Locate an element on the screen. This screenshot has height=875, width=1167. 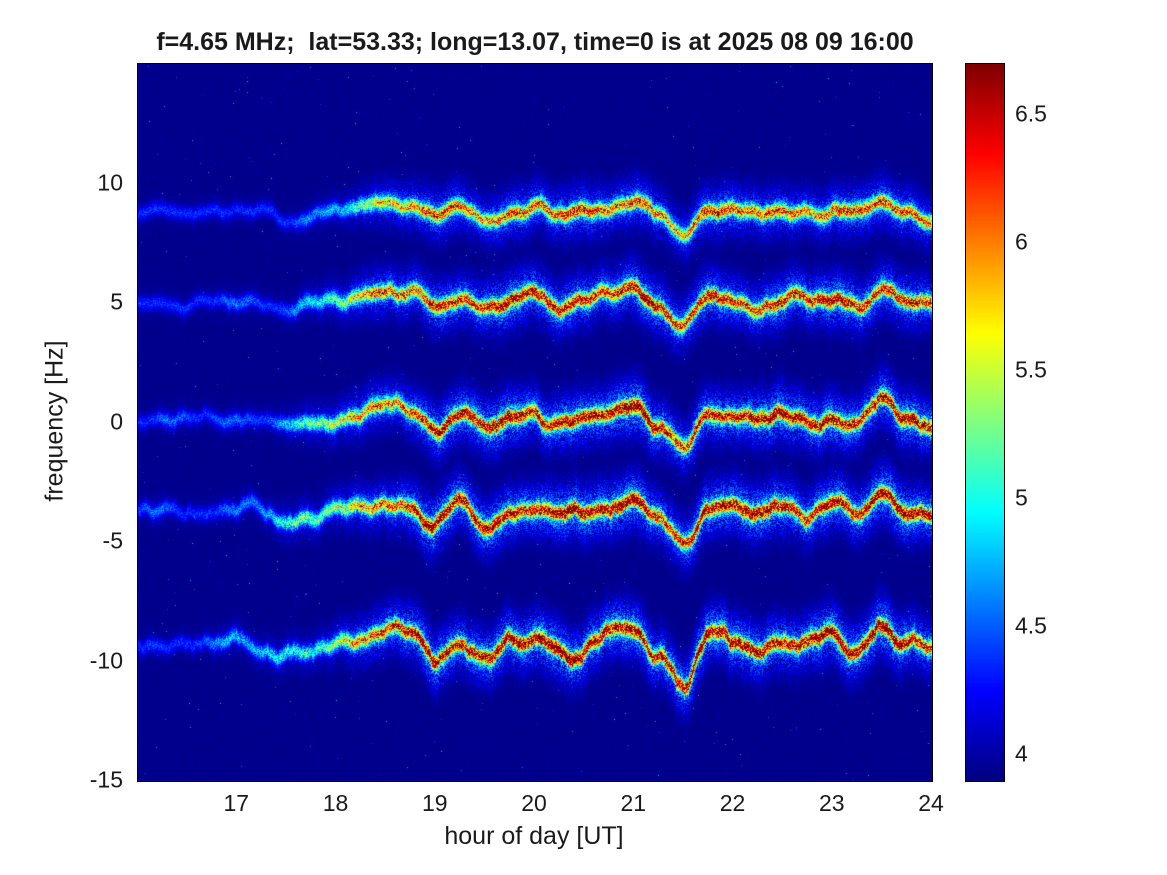
x-tick-label: 23 is located at coordinates (831, 803).